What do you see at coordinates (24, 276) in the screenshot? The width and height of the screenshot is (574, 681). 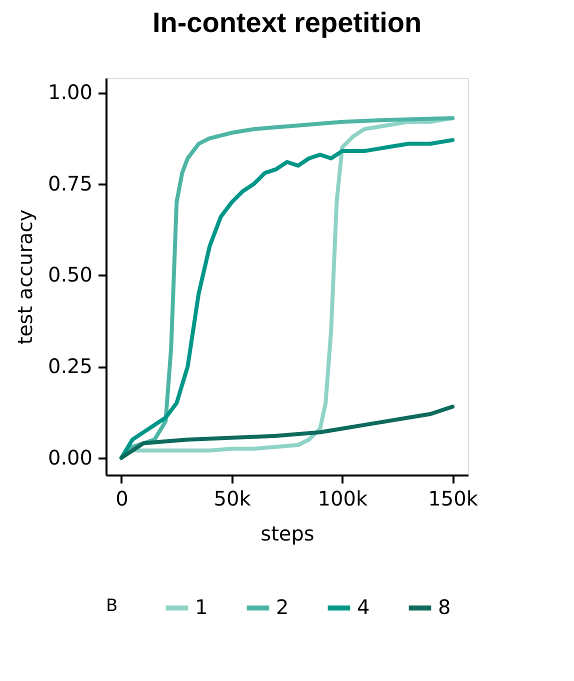 I see `y-axis-title: test accuracy` at bounding box center [24, 276].